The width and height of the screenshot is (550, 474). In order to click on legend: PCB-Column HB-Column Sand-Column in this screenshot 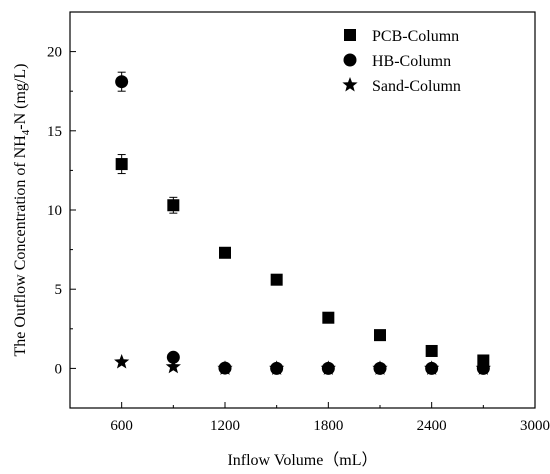, I will do `click(401, 61)`.